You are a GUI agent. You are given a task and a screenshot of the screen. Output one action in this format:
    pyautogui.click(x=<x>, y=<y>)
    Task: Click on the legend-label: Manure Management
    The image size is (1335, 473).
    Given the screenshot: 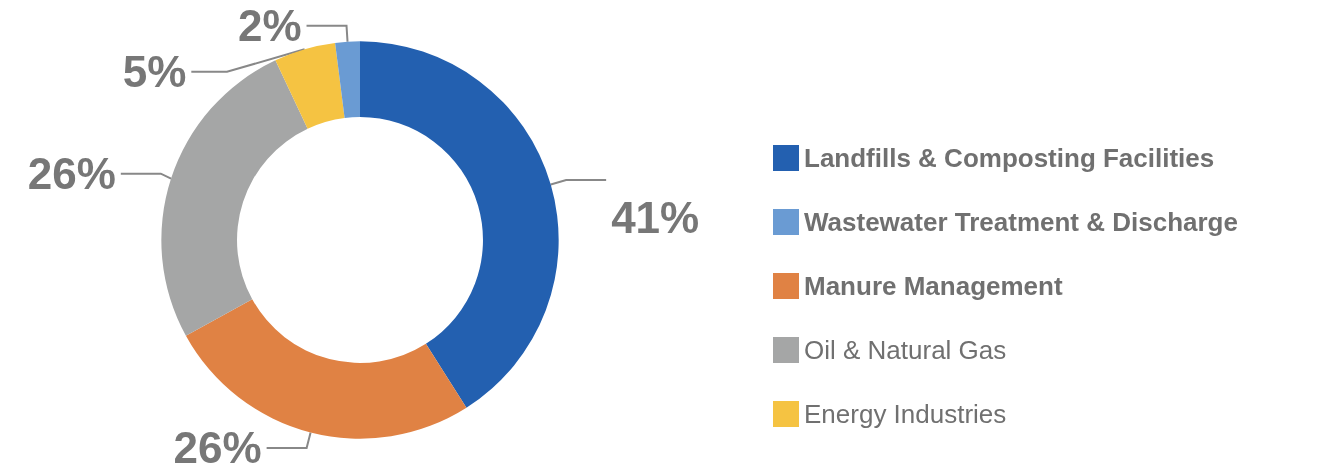 What is the action you would take?
    pyautogui.click(x=933, y=286)
    